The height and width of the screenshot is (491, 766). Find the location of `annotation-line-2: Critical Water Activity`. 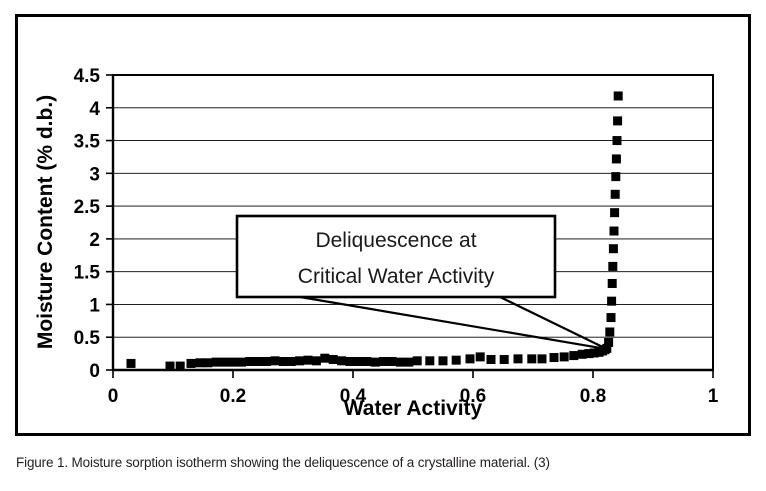

annotation-line-2: Critical Water Activity is located at coordinates (396, 276).